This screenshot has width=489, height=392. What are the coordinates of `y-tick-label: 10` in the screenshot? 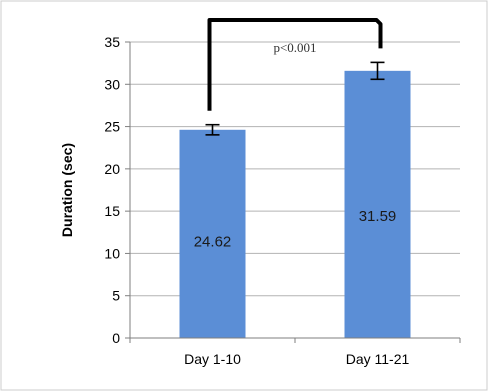 It's located at (112, 253).